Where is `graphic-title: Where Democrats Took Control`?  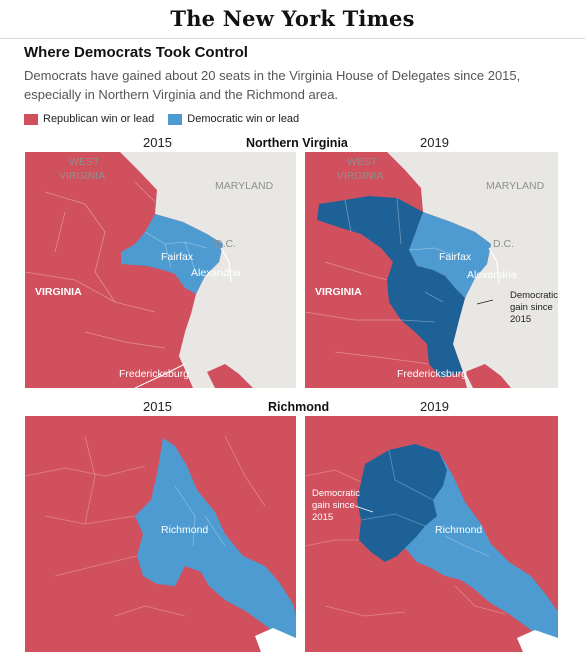
graphic-title: Where Democrats Took Control is located at coordinates (136, 52).